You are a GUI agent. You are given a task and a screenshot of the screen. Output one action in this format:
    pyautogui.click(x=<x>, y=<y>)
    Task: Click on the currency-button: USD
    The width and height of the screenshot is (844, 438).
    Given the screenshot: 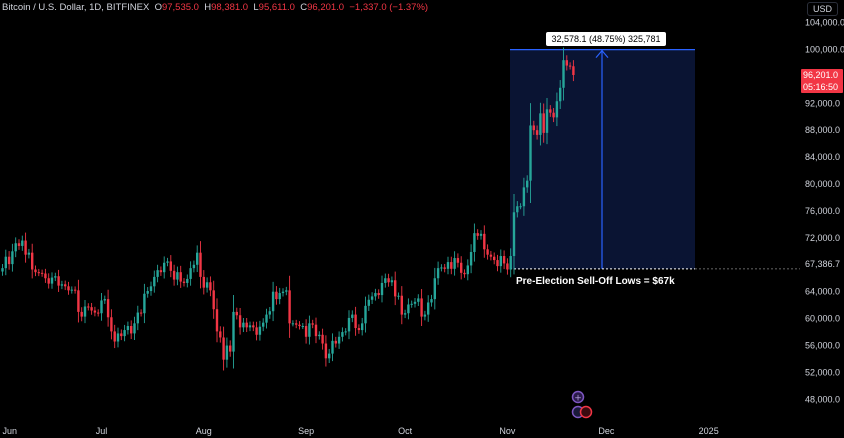 What is the action you would take?
    pyautogui.click(x=822, y=9)
    